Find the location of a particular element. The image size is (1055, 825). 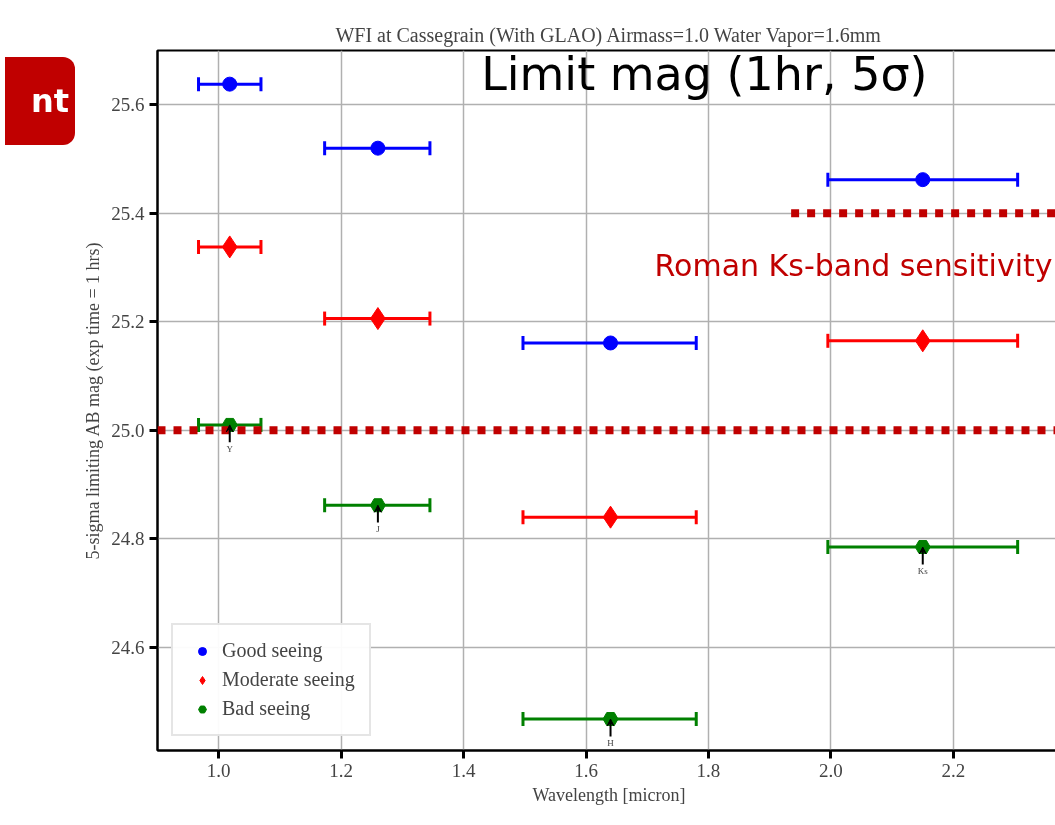

x-axis-title: Wavelength [micron] is located at coordinates (609, 794).